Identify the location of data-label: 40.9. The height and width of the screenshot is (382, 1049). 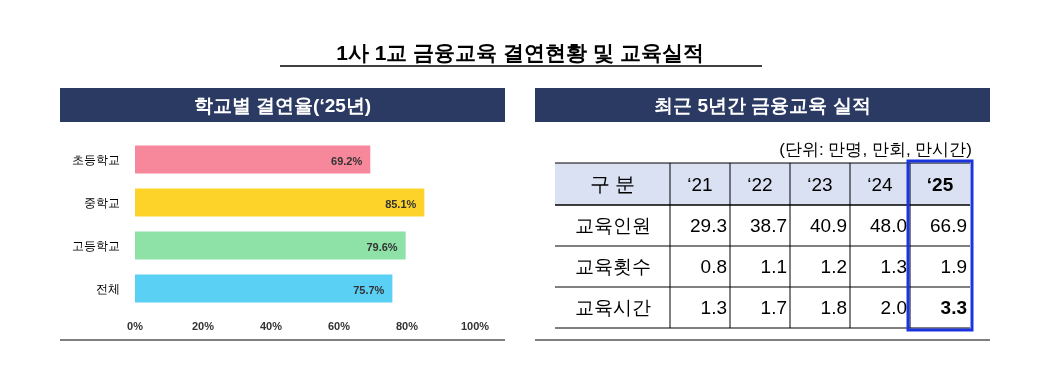
(828, 225).